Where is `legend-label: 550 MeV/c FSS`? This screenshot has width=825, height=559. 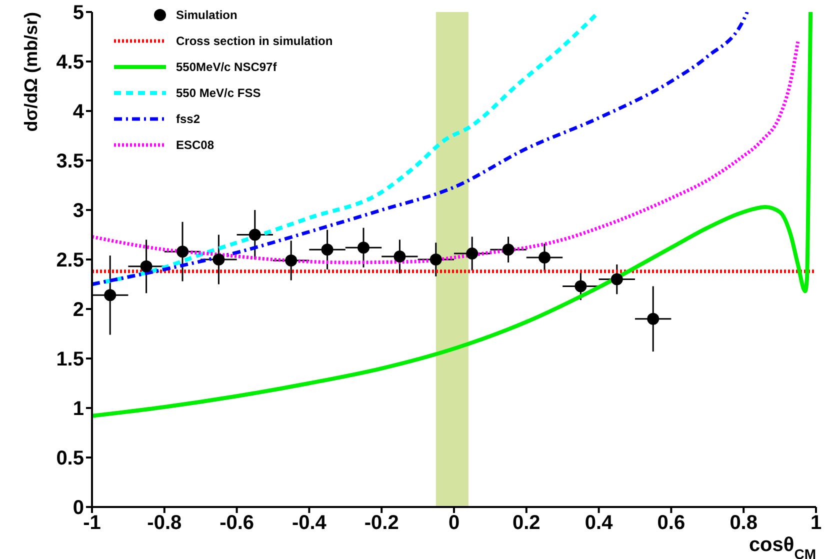 legend-label: 550 MeV/c FSS is located at coordinates (218, 93).